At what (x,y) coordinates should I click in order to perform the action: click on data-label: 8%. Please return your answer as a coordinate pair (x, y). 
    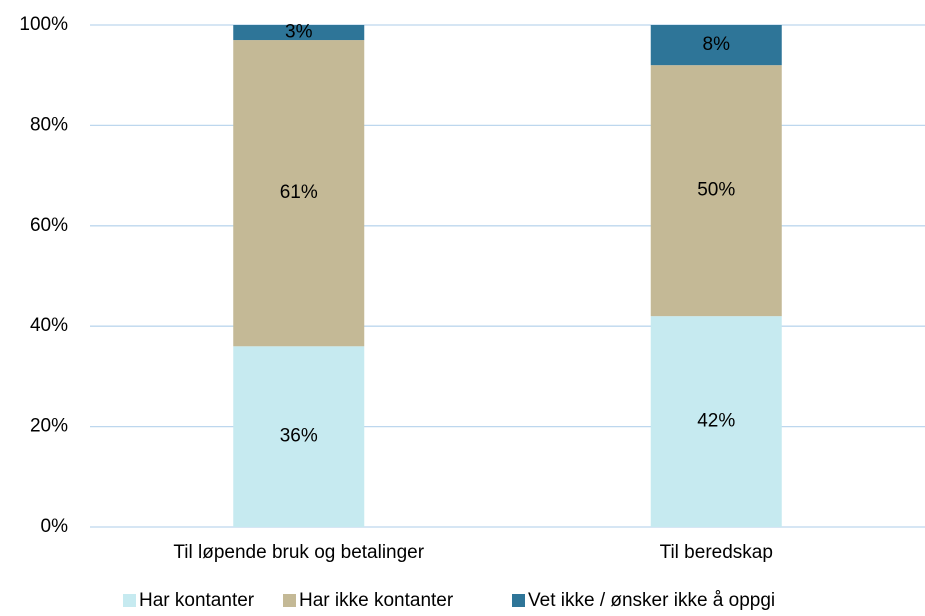
    Looking at the image, I should click on (717, 44).